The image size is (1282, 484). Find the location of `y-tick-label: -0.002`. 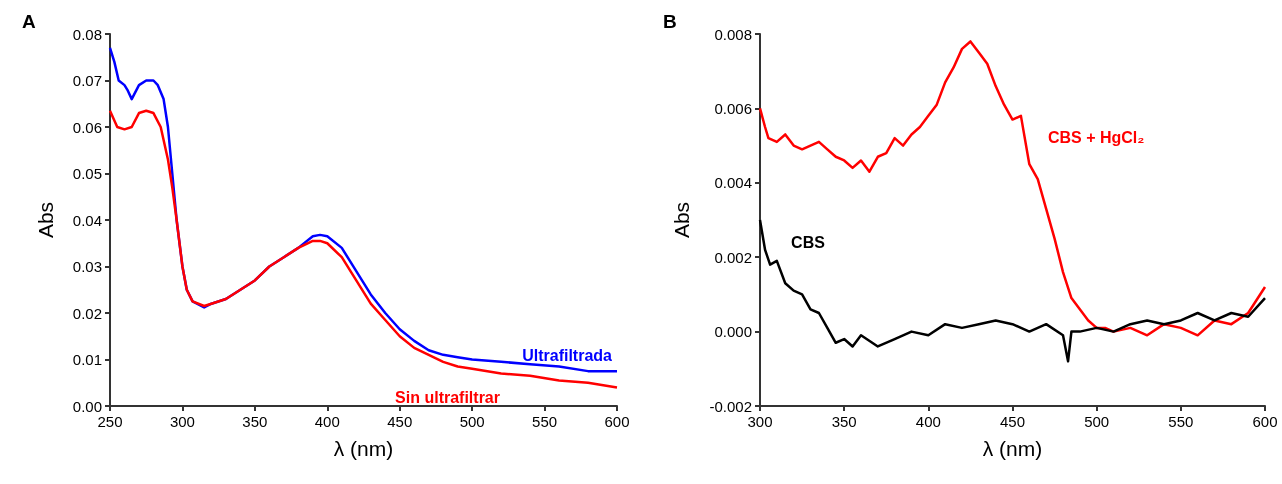

y-tick-label: -0.002 is located at coordinates (730, 406).